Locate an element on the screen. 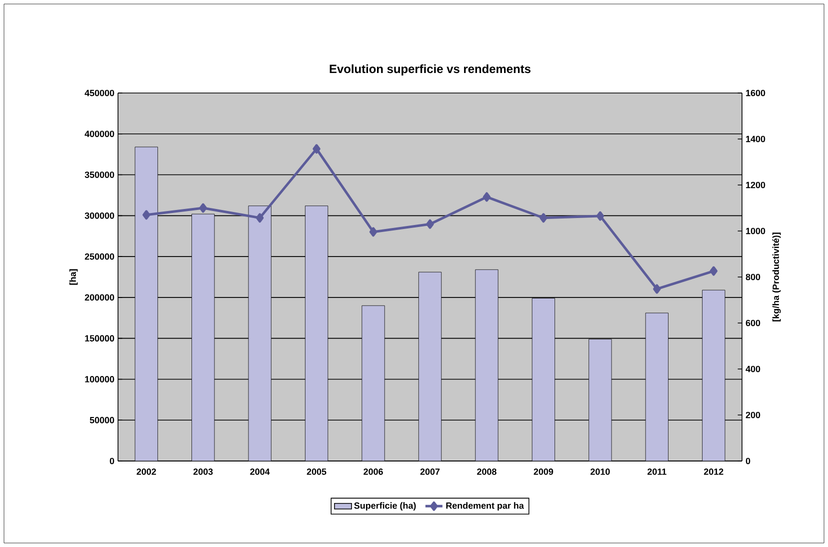 This screenshot has height=547, width=828. legend-label: Rendement par ha is located at coordinates (485, 506).